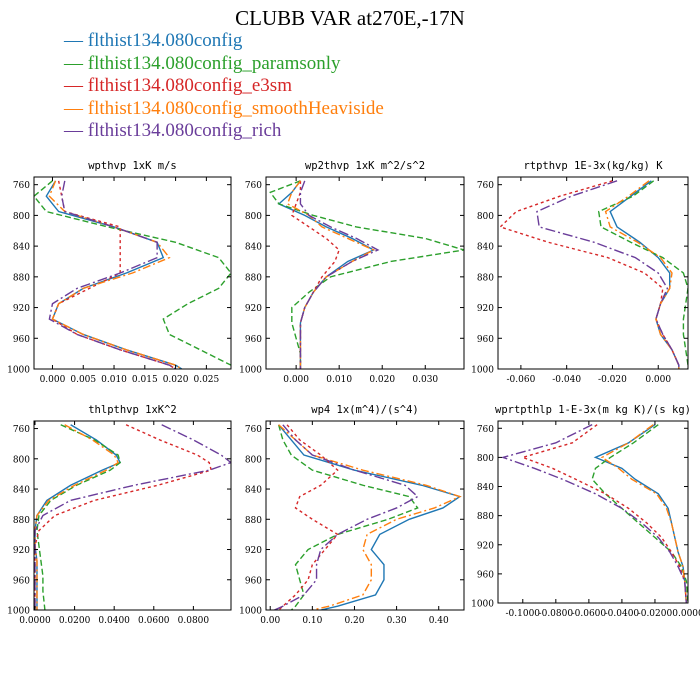  What do you see at coordinates (214, 63) in the screenshot?
I see `legend-label: flthist134.080config_paramsonly` at bounding box center [214, 63].